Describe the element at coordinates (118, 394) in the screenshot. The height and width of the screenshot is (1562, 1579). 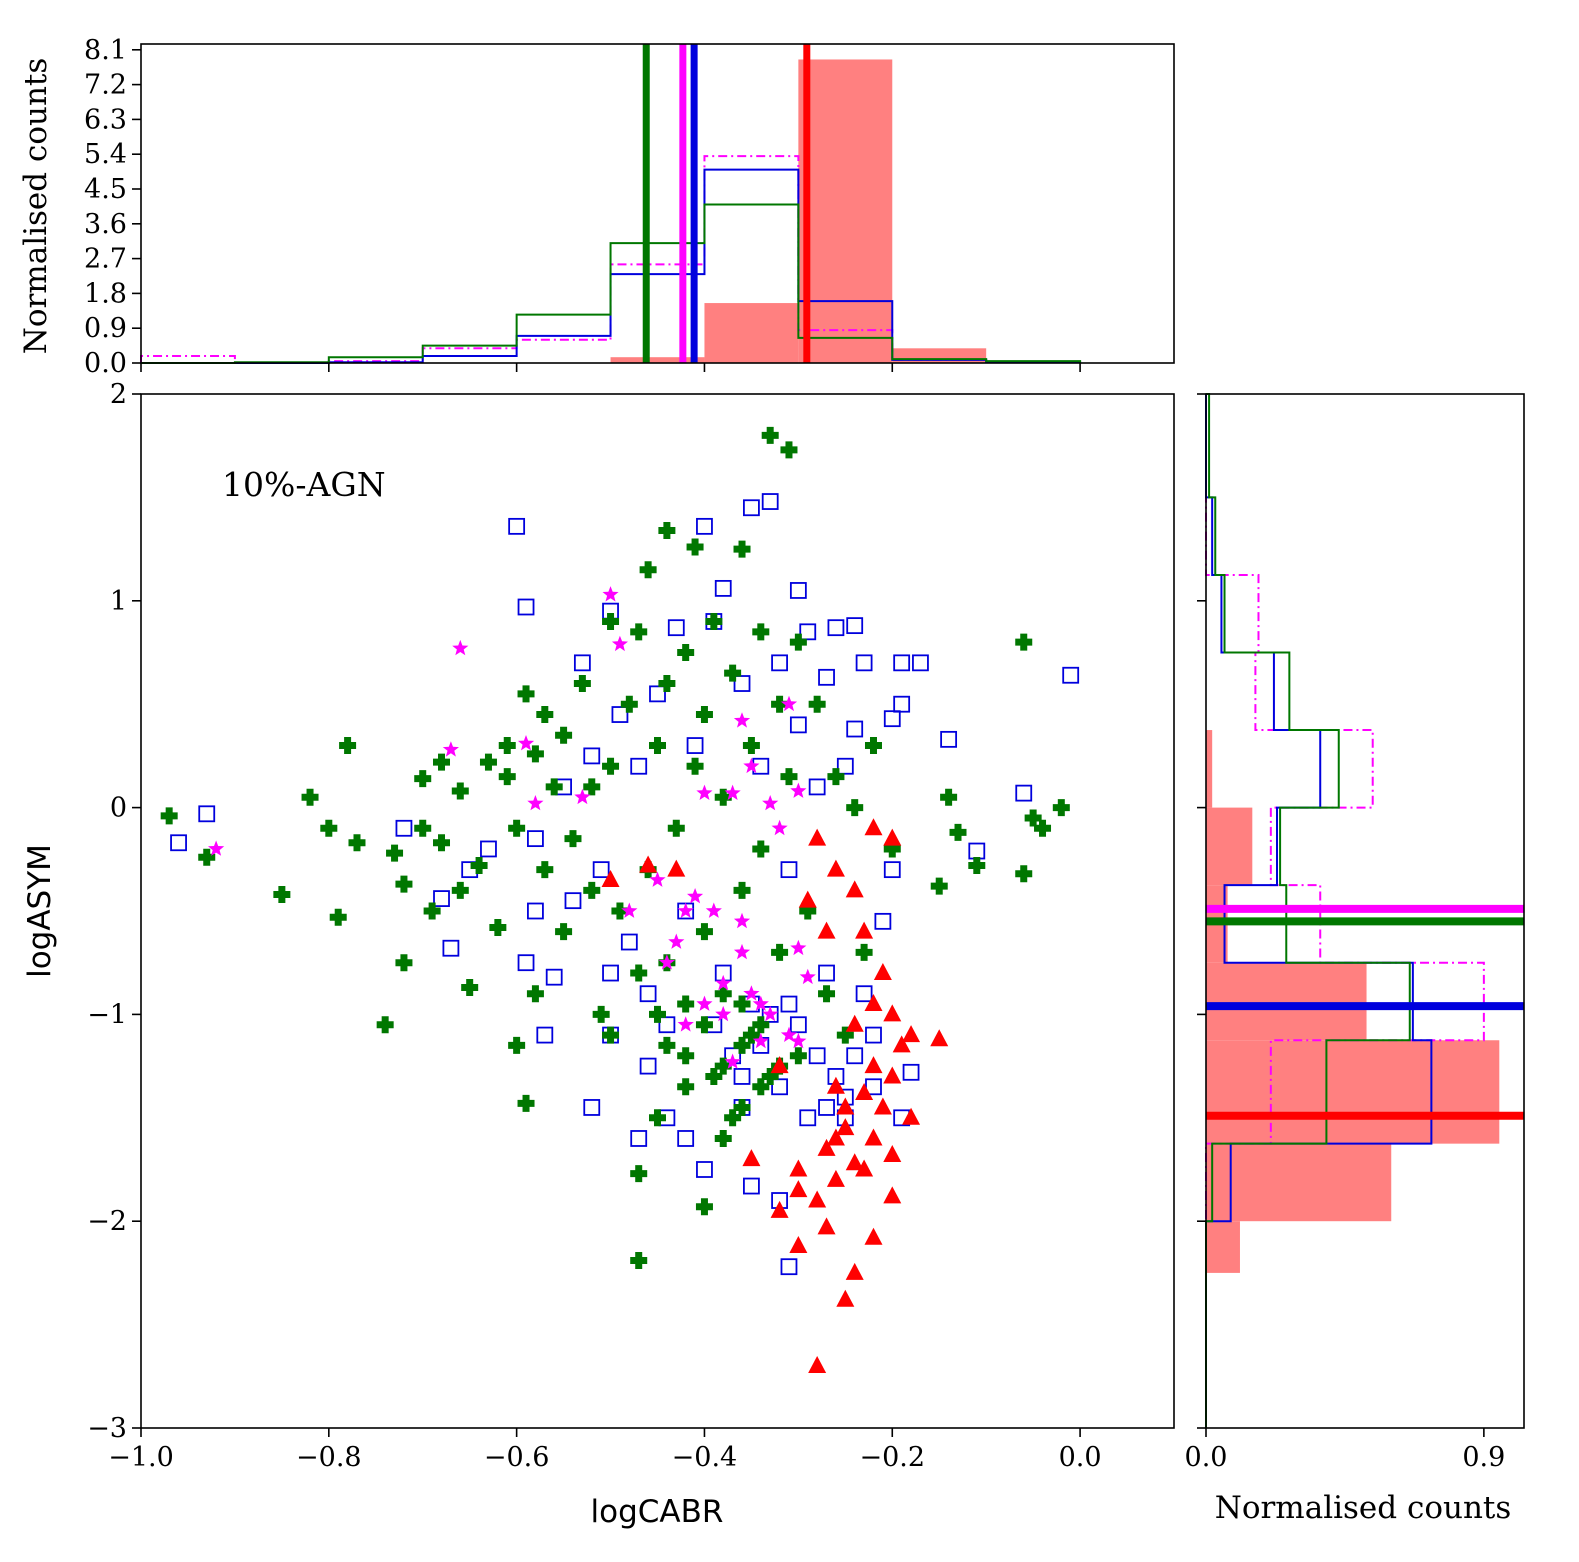
I see `main-y-tick-label: 2` at that location.